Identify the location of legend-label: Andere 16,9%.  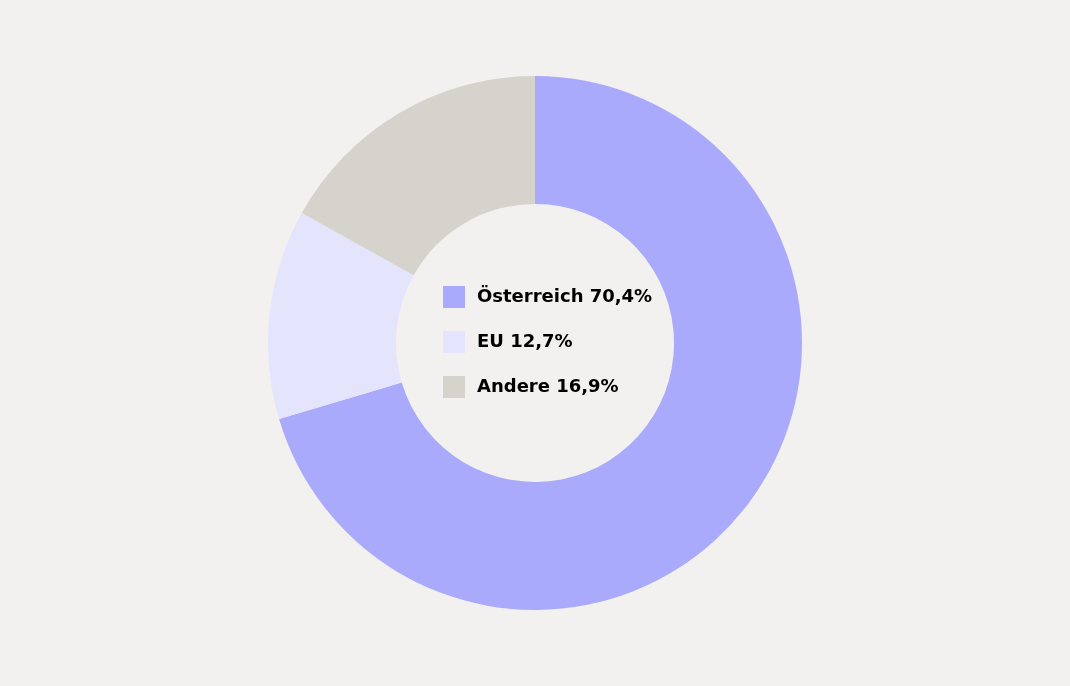
(548, 385).